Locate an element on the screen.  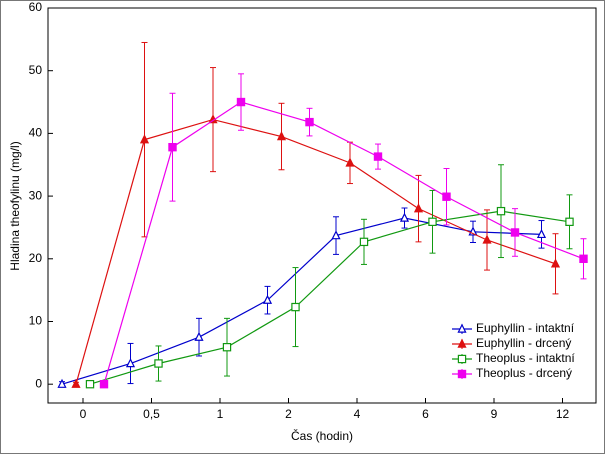
x-tick-label: 0 is located at coordinates (83, 414).